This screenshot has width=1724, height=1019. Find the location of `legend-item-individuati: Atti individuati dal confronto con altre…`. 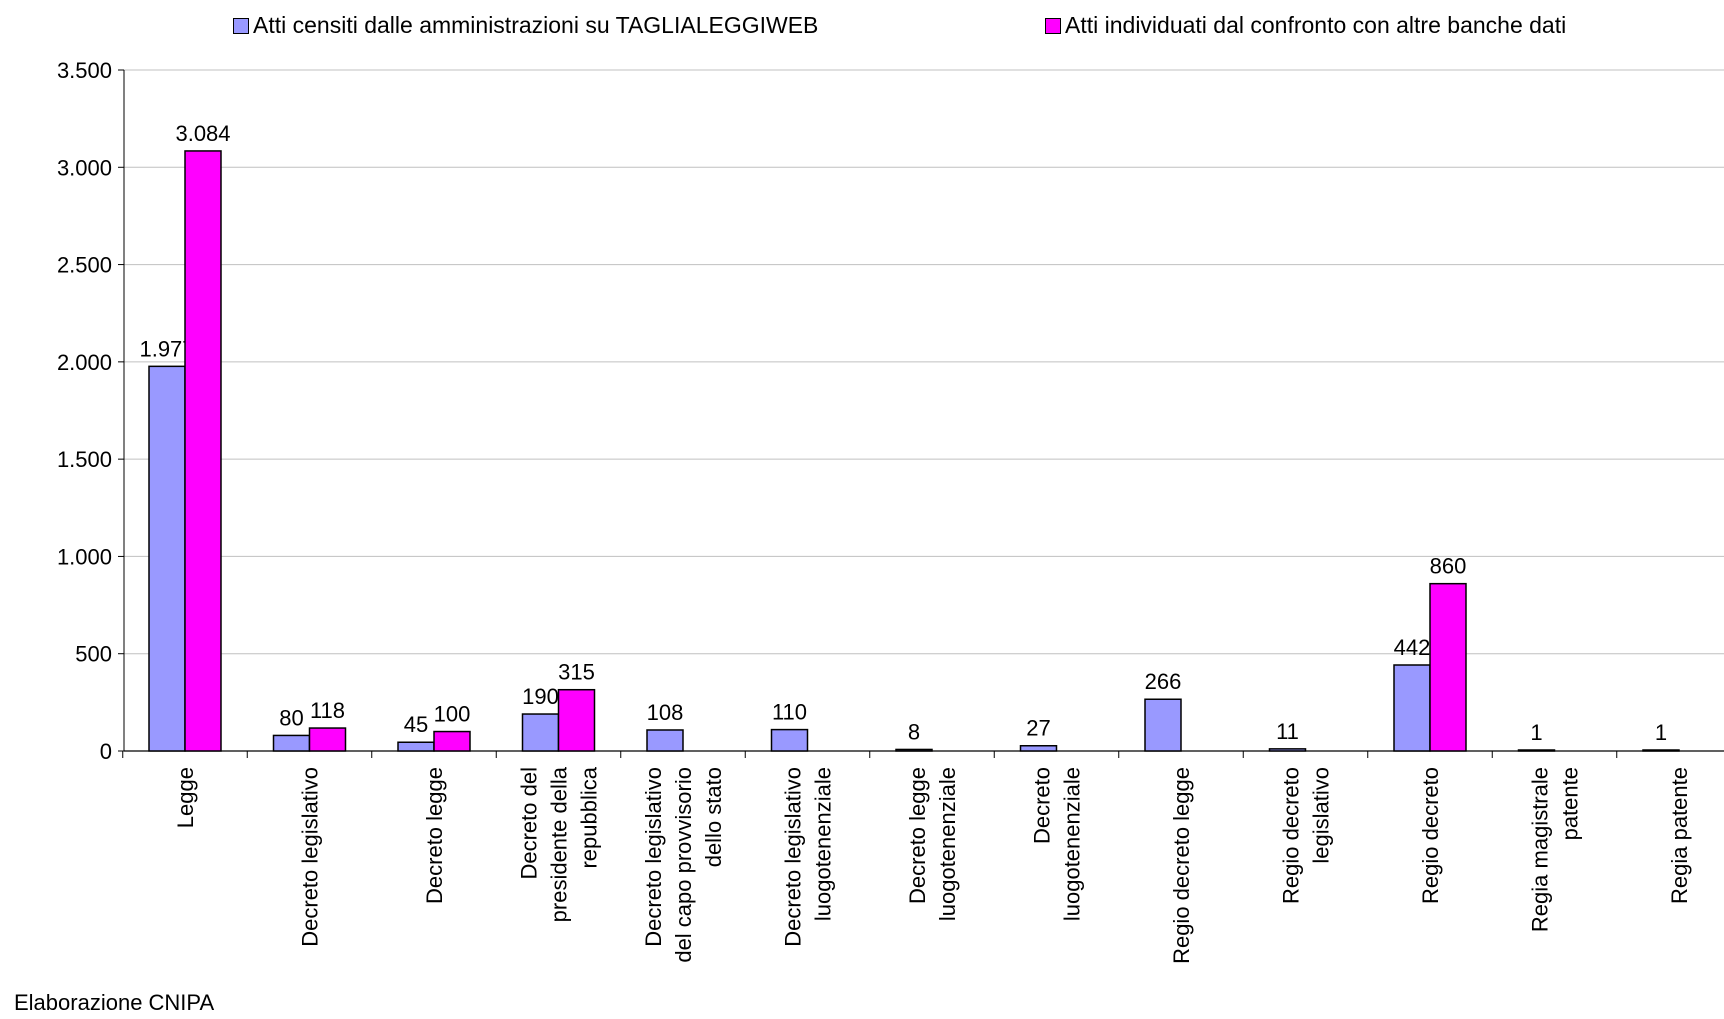

legend-item-individuati: Atti individuati dal confronto con altre… is located at coordinates (1305, 25).